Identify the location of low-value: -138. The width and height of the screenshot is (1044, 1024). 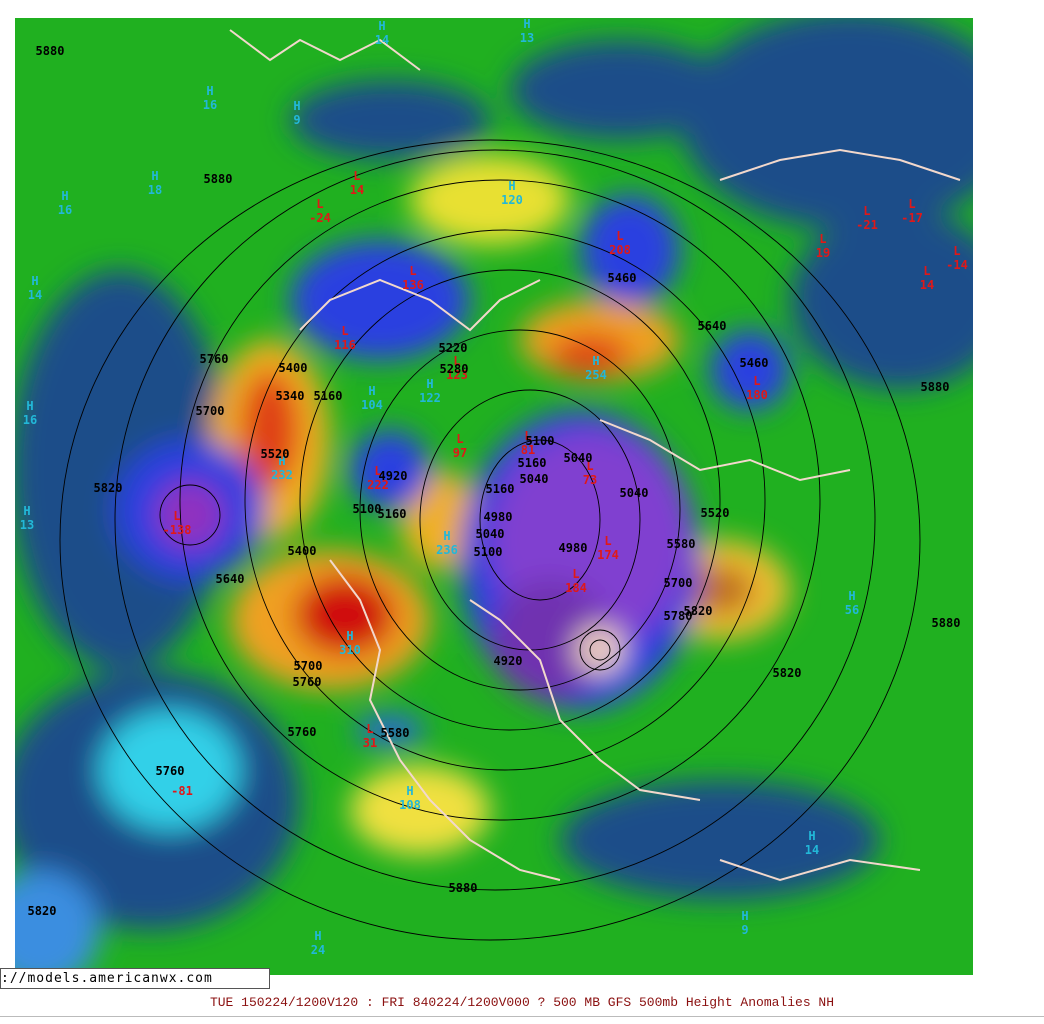
(177, 530).